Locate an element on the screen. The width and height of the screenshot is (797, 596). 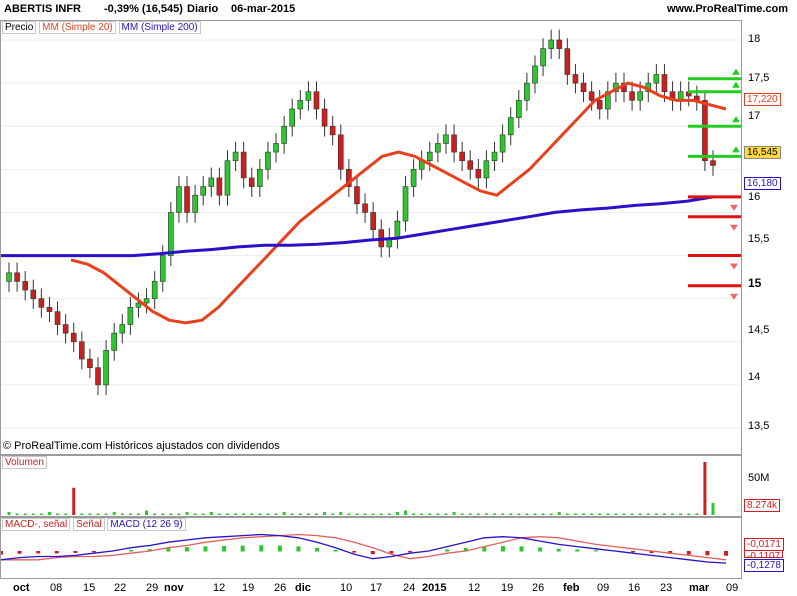
legend-signal: Señal is located at coordinates (89, 524).